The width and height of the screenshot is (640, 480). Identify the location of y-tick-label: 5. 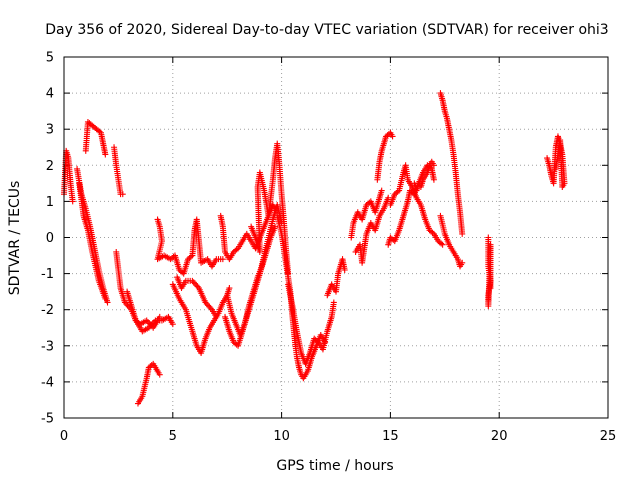
(50, 58).